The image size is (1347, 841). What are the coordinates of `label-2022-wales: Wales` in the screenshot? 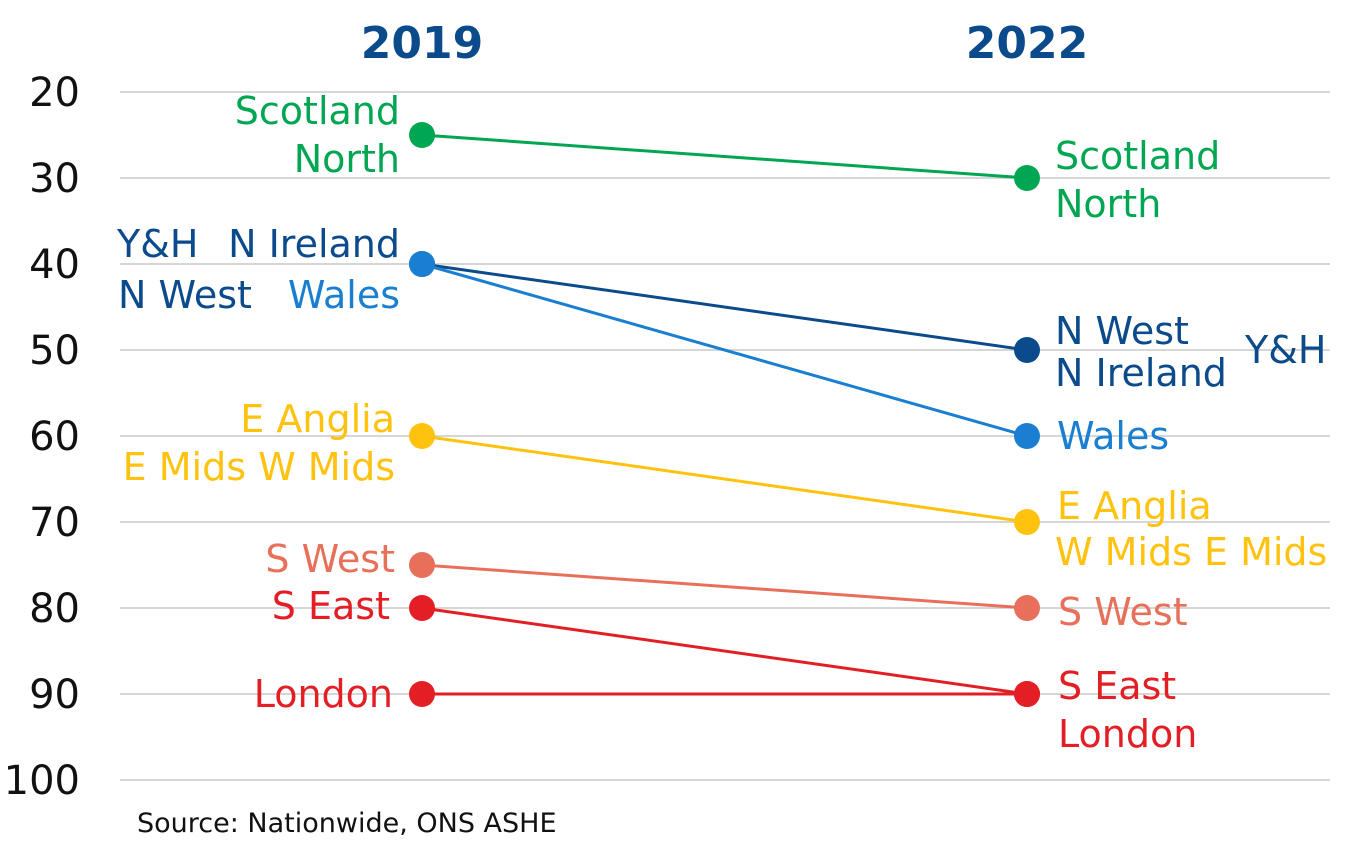 It's located at (1113, 436).